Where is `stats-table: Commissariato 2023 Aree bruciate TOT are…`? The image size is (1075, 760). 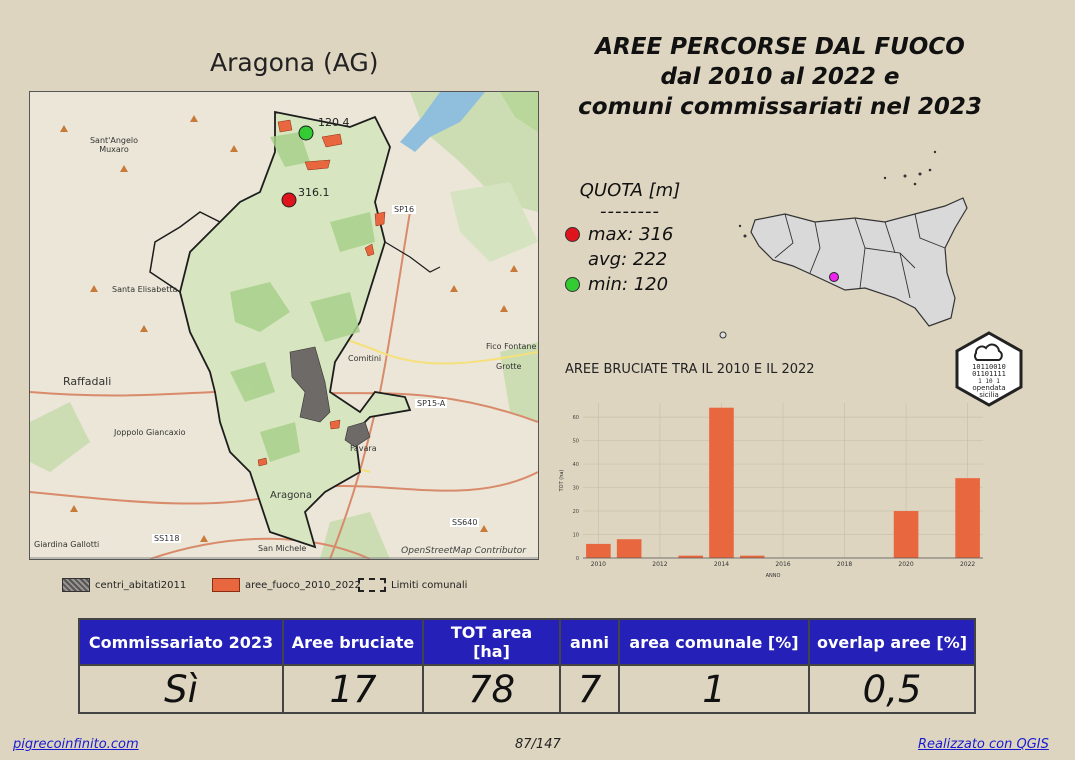 stats-table: Commissariato 2023 Aree bruciate TOT are… is located at coordinates (527, 666).